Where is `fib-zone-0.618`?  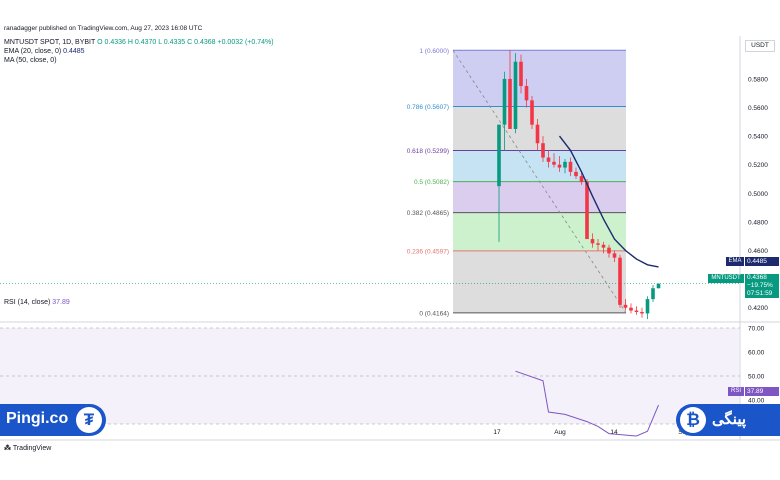 fib-zone-0.618 is located at coordinates (539, 166).